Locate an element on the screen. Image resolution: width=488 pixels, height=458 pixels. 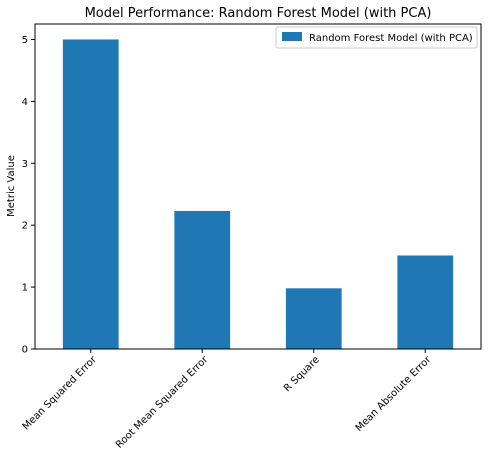
y-tick-label-1: 1 is located at coordinates (25, 288).